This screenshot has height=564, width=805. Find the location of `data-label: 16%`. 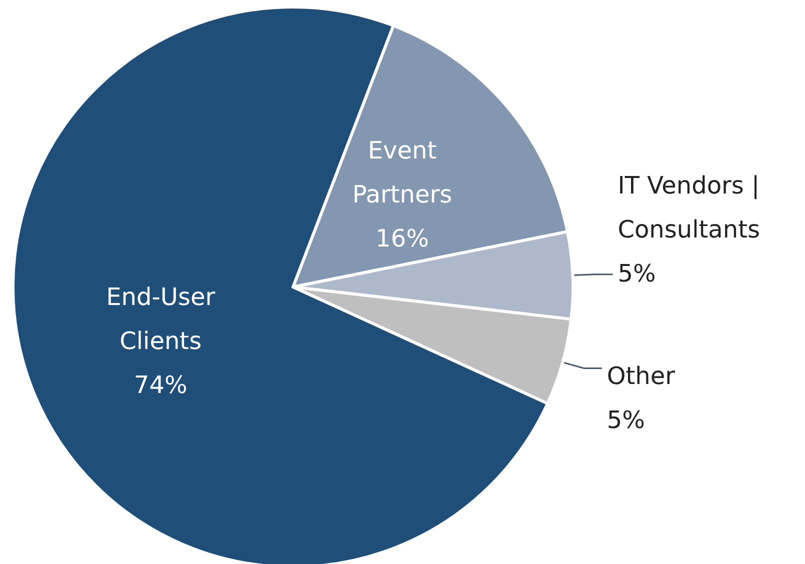

data-label: 16% is located at coordinates (402, 238).